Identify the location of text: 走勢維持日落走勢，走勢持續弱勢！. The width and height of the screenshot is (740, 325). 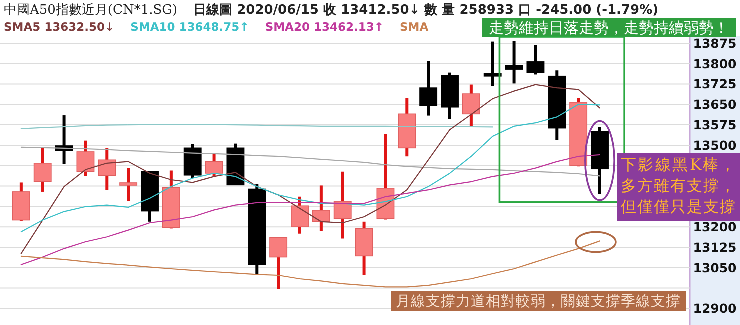
(609, 28).